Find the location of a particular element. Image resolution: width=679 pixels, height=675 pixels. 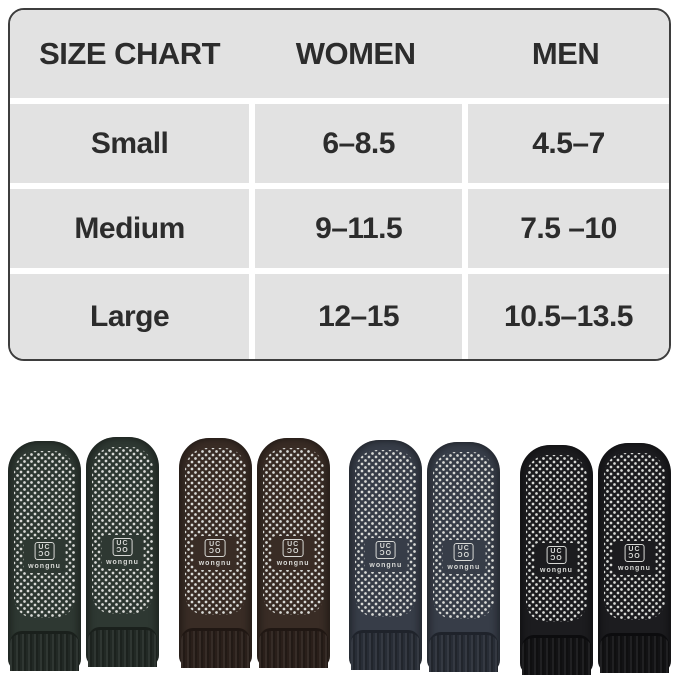

sock-pair-dark-brown: UC ƆO wongnu UC ƆO wongnu is located at coordinates (254, 556).